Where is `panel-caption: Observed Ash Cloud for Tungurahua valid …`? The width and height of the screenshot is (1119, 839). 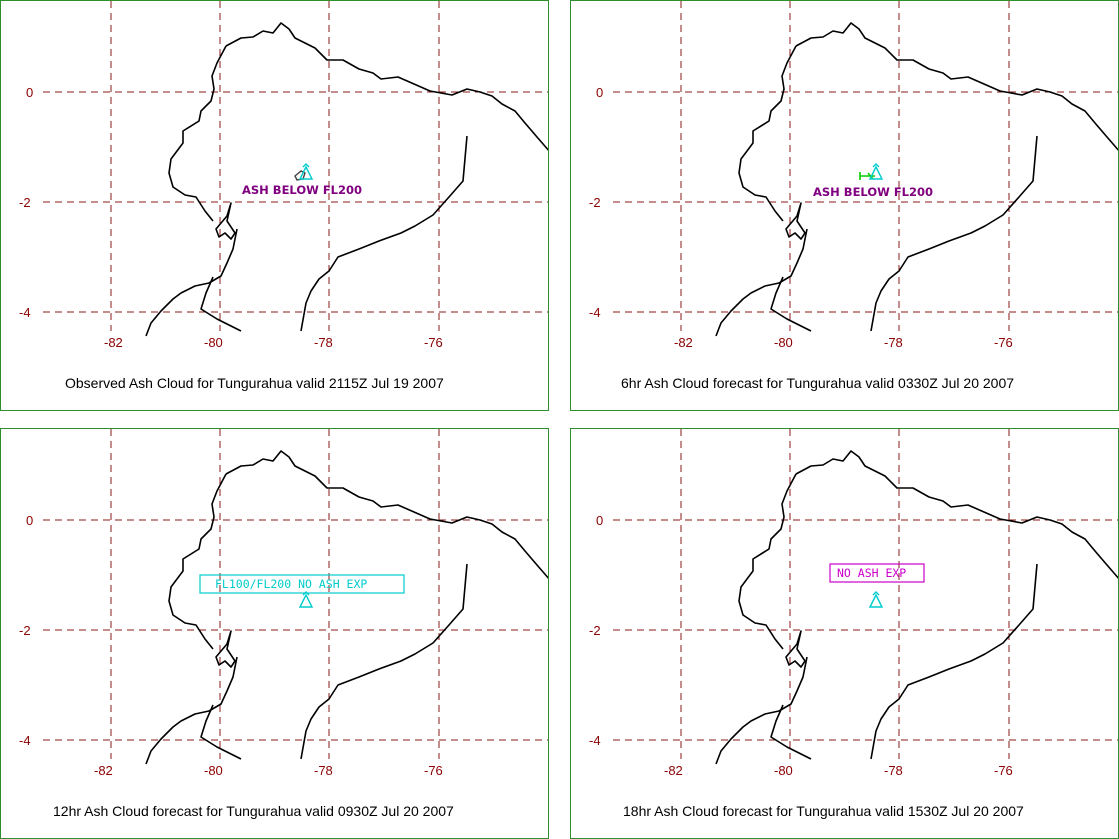
panel-caption: Observed Ash Cloud for Tungurahua valid … is located at coordinates (254, 383).